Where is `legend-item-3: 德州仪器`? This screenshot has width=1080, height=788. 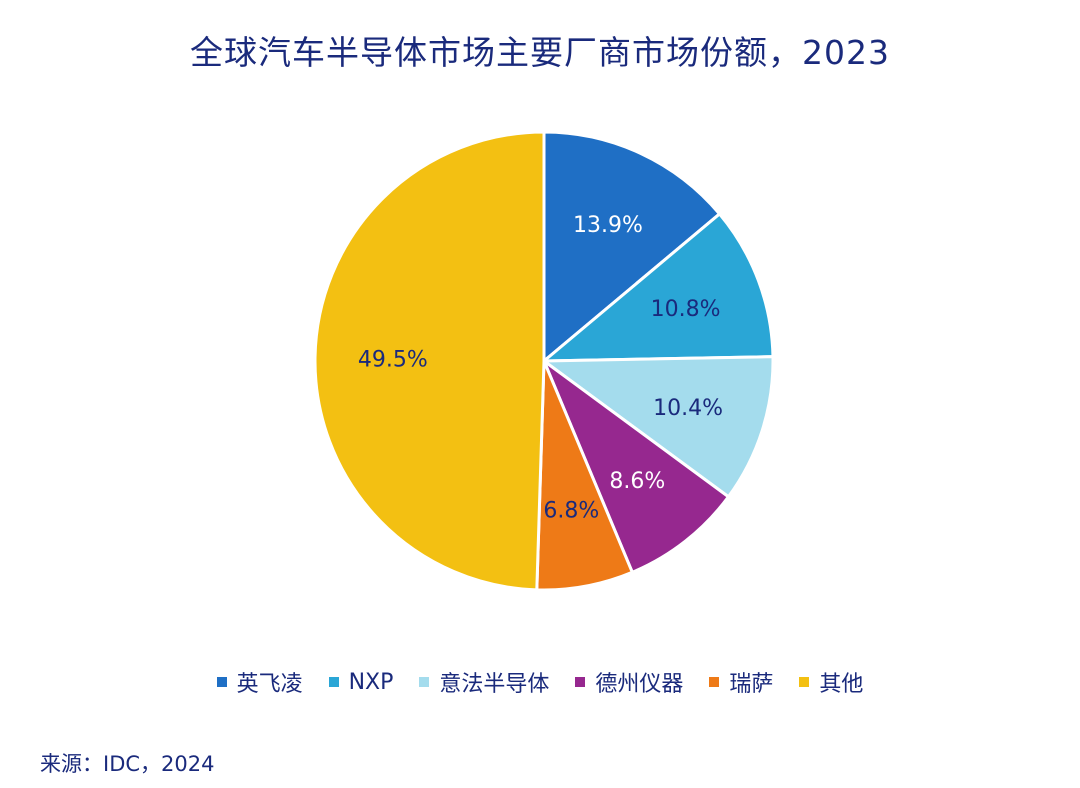 legend-item-3: 德州仪器 is located at coordinates (629, 682).